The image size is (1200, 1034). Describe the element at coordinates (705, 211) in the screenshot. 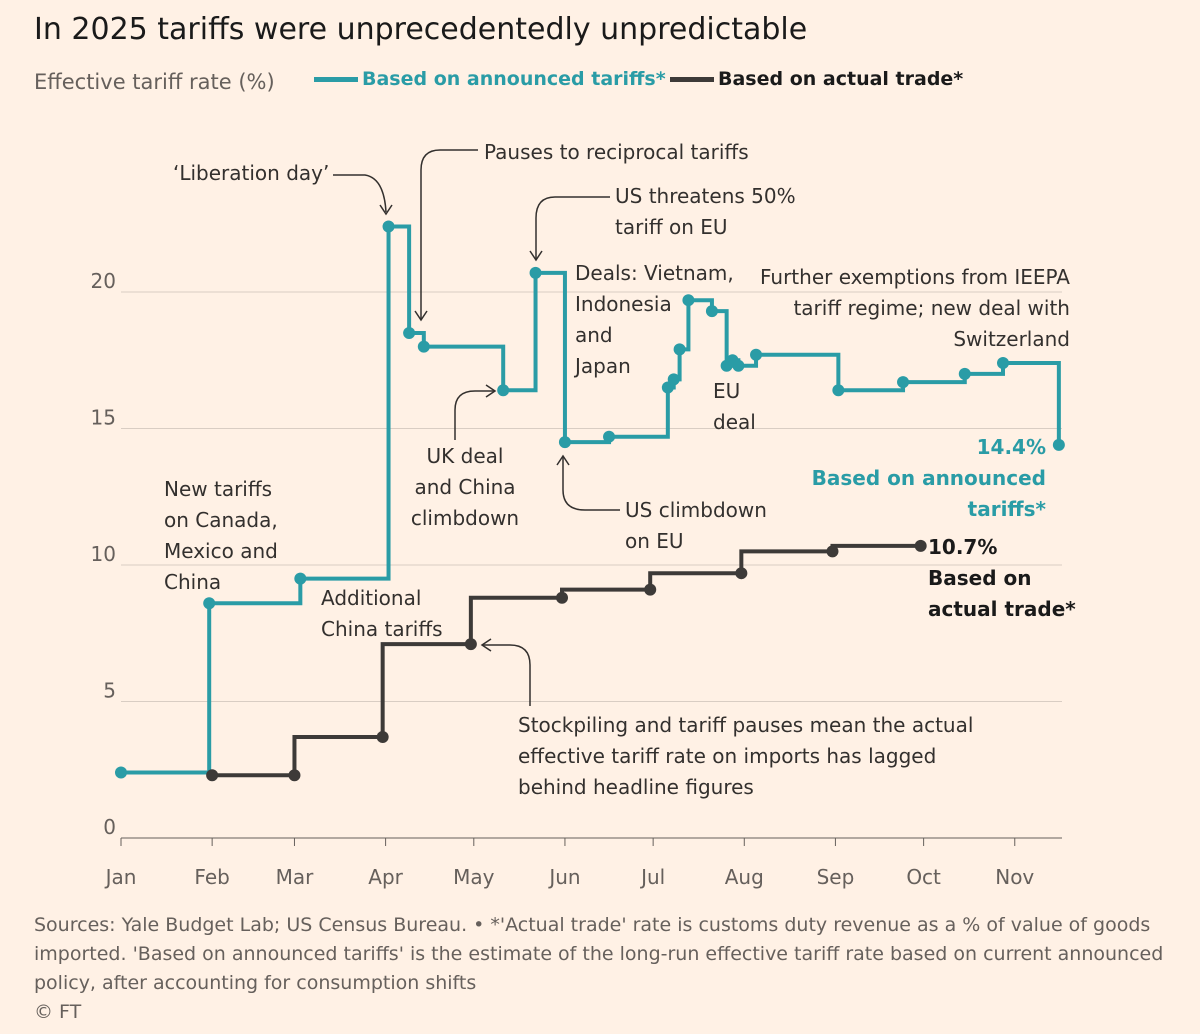

I see `annotation-us-threatens: US threatens 50% tariff on EU` at that location.